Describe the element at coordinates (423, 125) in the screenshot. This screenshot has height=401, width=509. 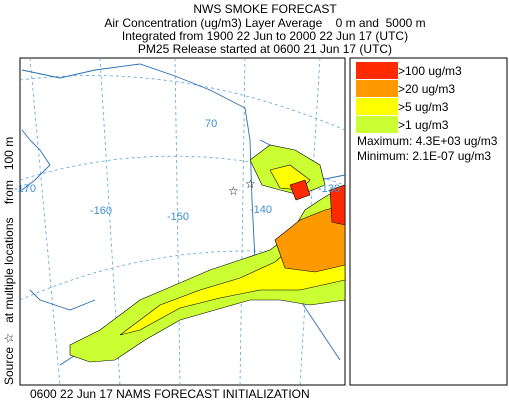
I see `legend-label: >1 ug/m3` at that location.